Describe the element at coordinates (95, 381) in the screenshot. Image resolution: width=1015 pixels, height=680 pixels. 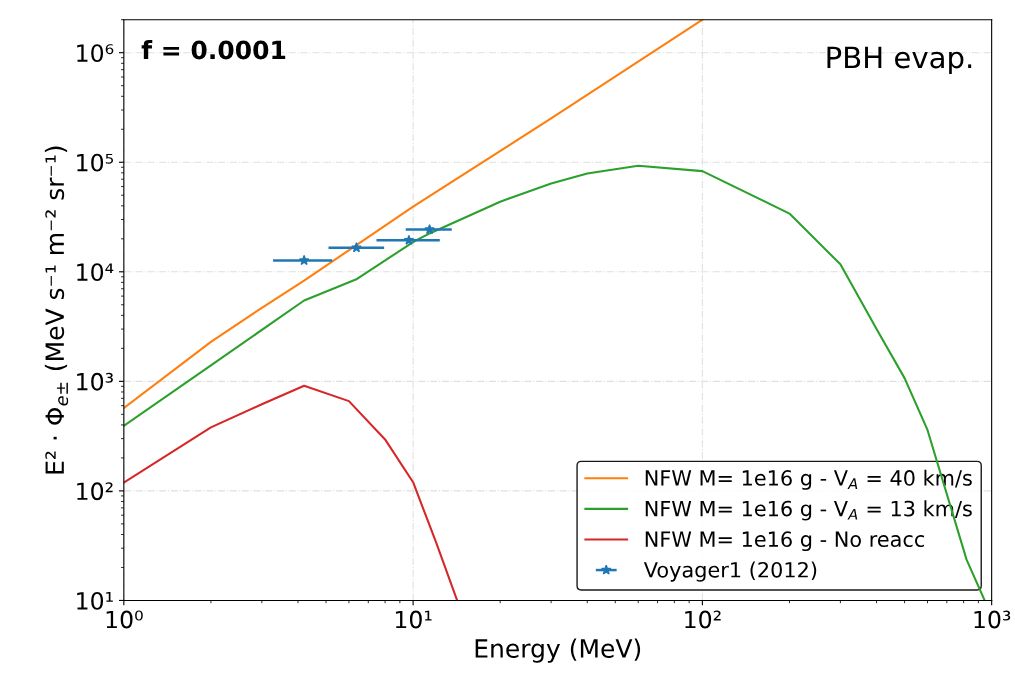
I see `y-tick-label: 10³` at that location.